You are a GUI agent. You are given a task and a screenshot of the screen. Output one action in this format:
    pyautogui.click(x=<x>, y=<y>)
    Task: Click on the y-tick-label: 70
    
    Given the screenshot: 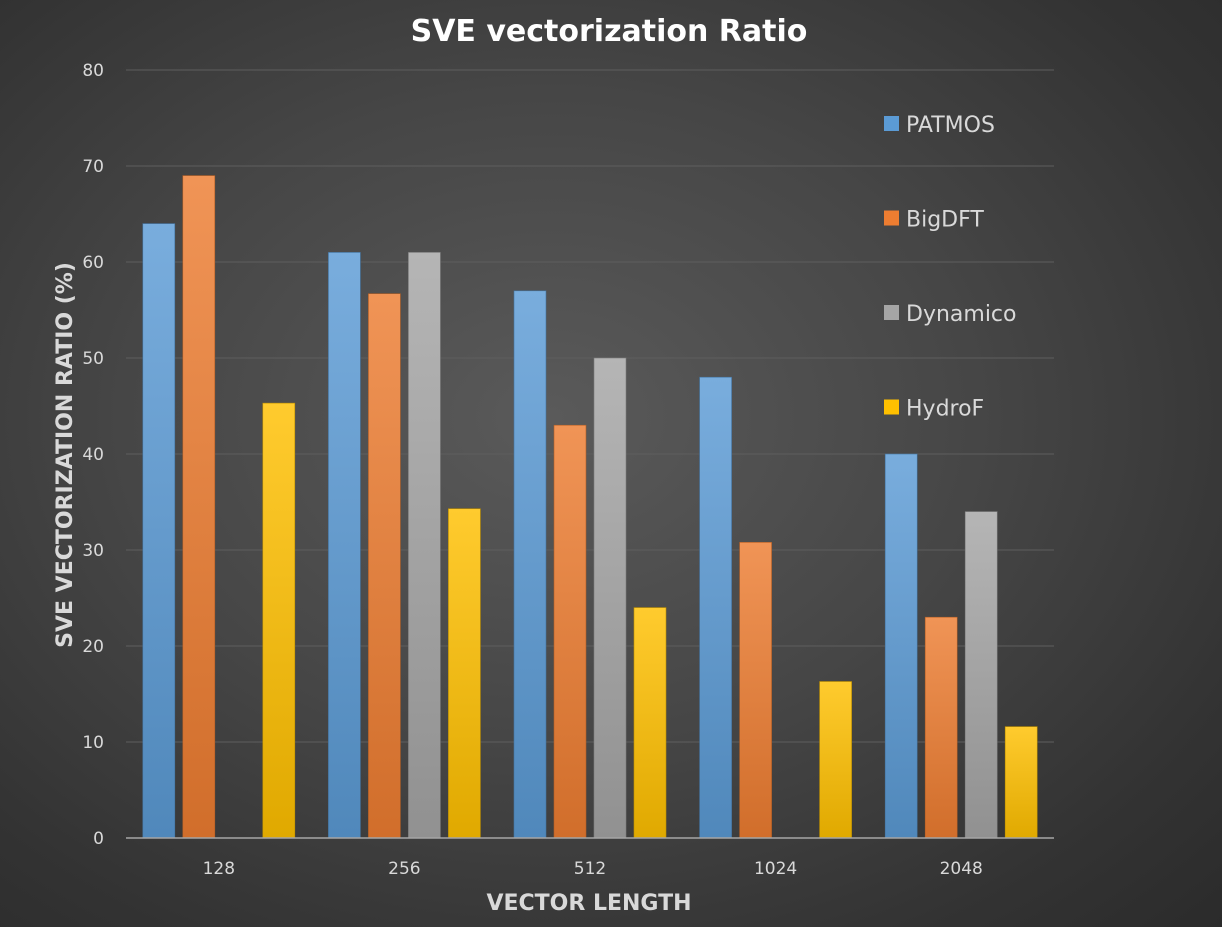 What is the action you would take?
    pyautogui.click(x=93, y=167)
    